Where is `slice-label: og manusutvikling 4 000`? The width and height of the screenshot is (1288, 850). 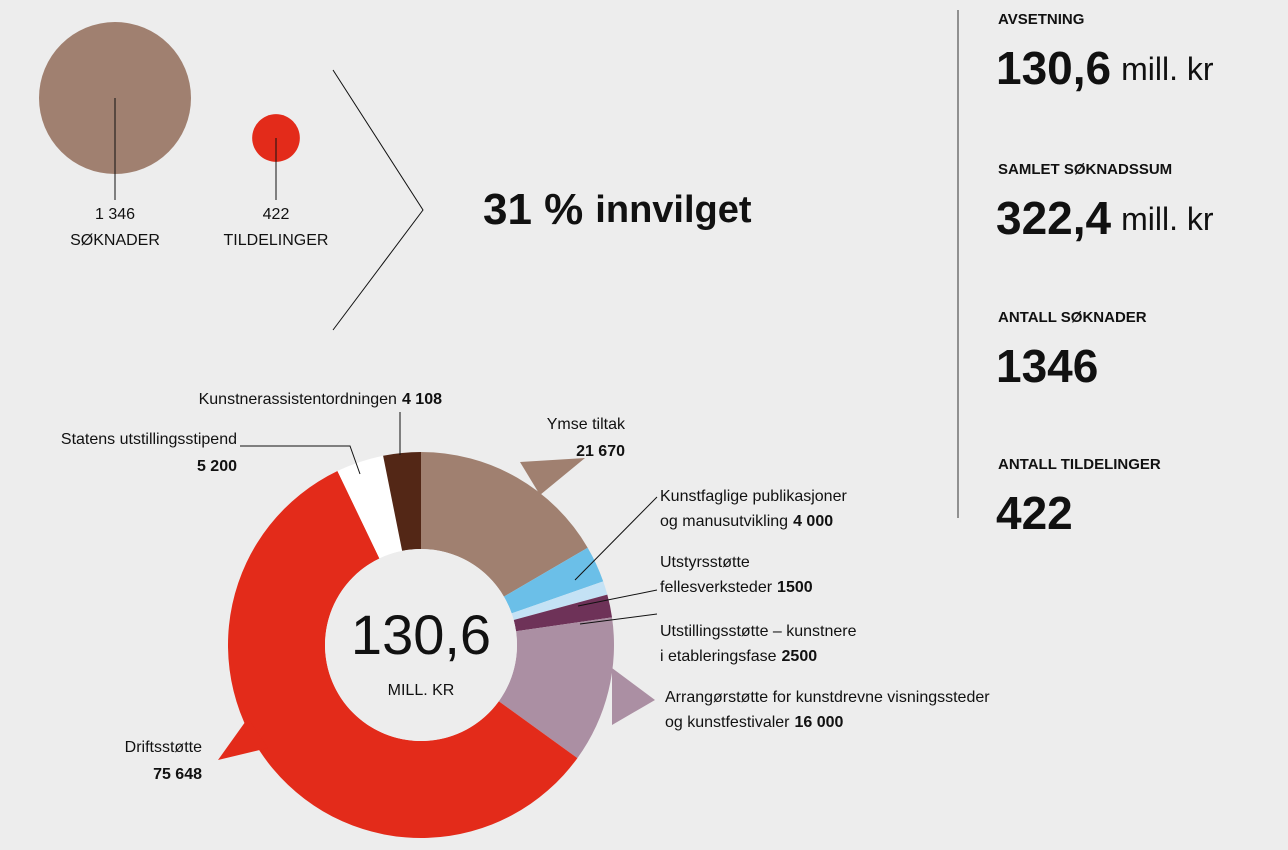 slice-label: og manusutvikling 4 000 is located at coordinates (746, 521).